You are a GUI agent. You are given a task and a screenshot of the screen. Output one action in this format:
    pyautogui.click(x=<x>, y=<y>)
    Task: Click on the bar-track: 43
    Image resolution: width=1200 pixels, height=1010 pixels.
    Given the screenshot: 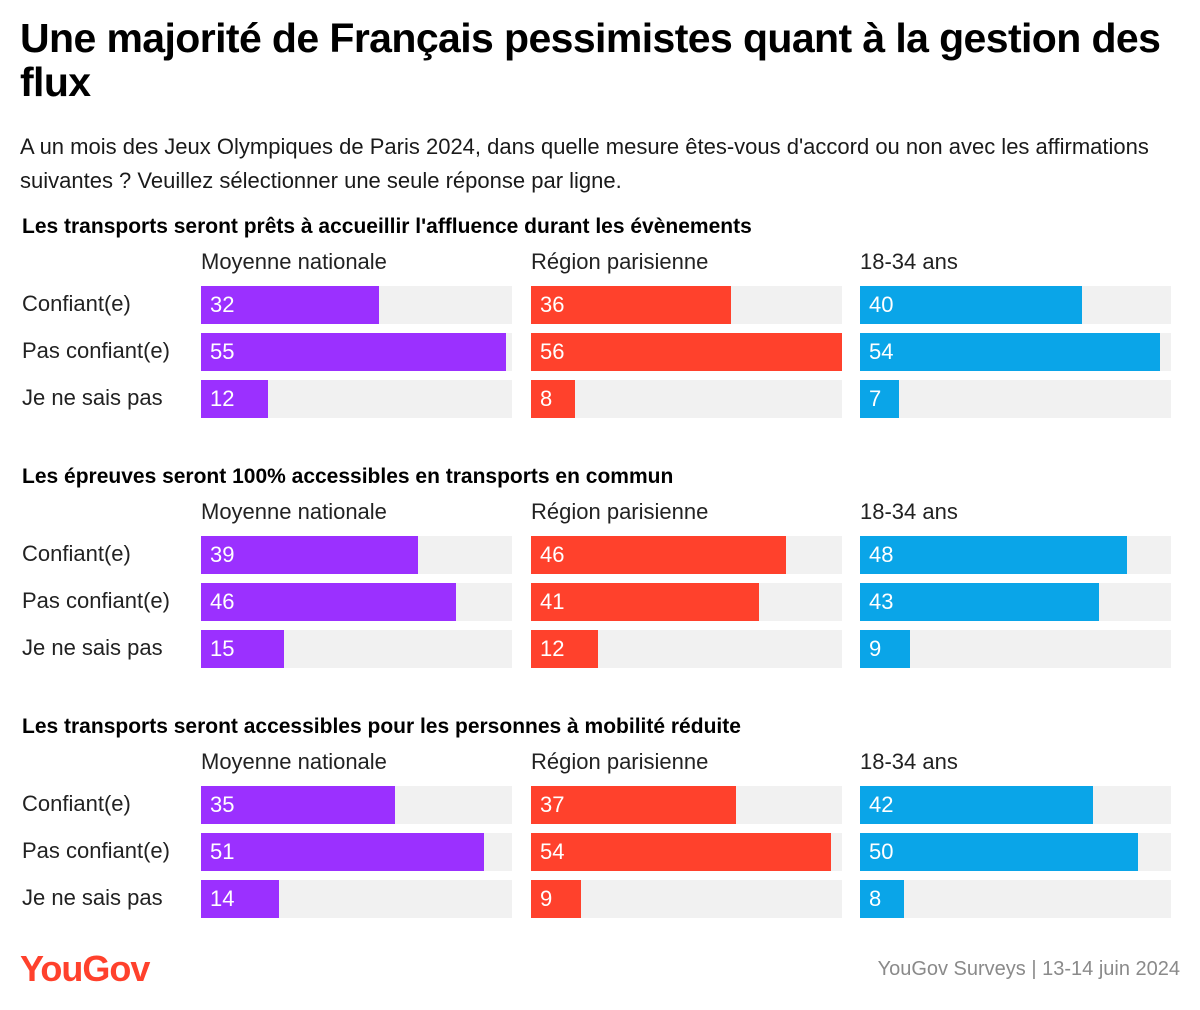 What is the action you would take?
    pyautogui.click(x=1015, y=602)
    